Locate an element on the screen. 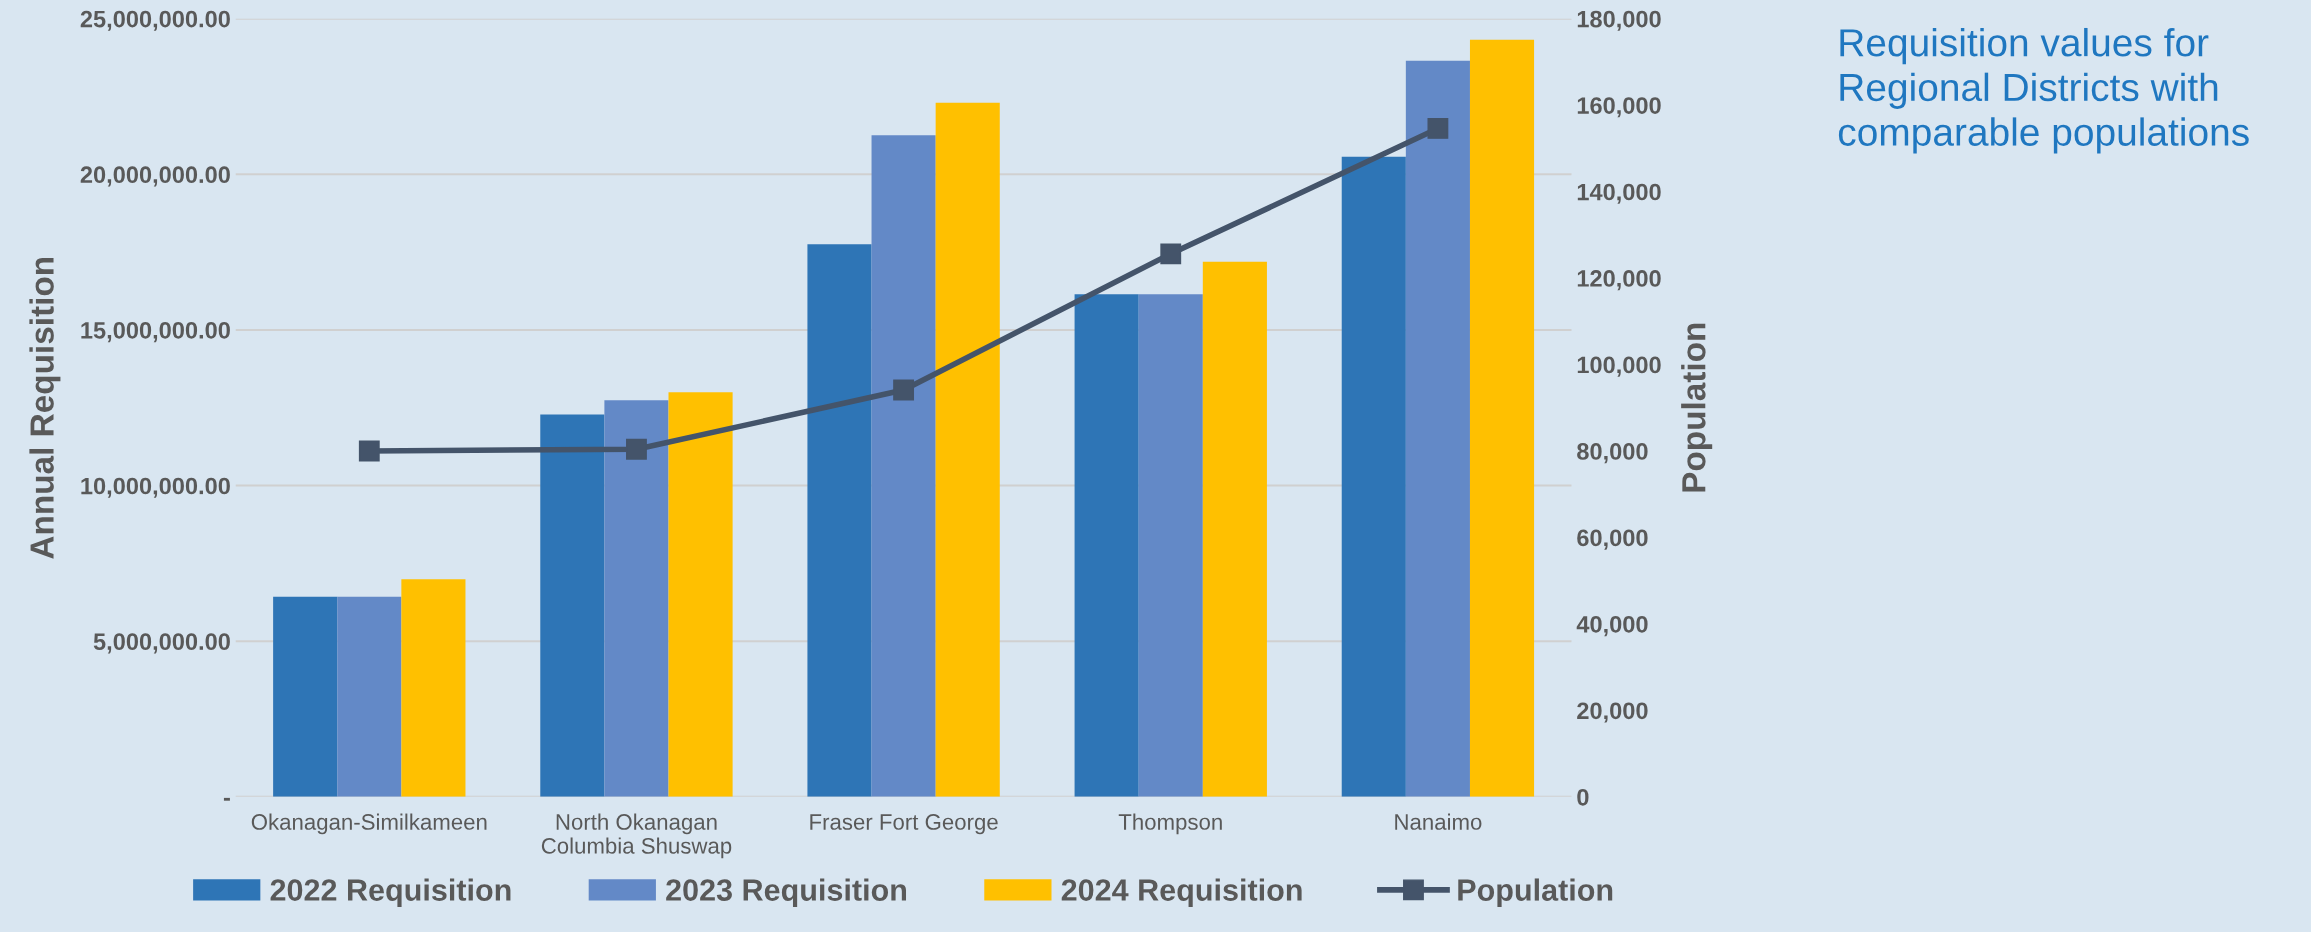 Image resolution: width=2311 pixels, height=932 pixels. legend-label: Population is located at coordinates (1535, 892).